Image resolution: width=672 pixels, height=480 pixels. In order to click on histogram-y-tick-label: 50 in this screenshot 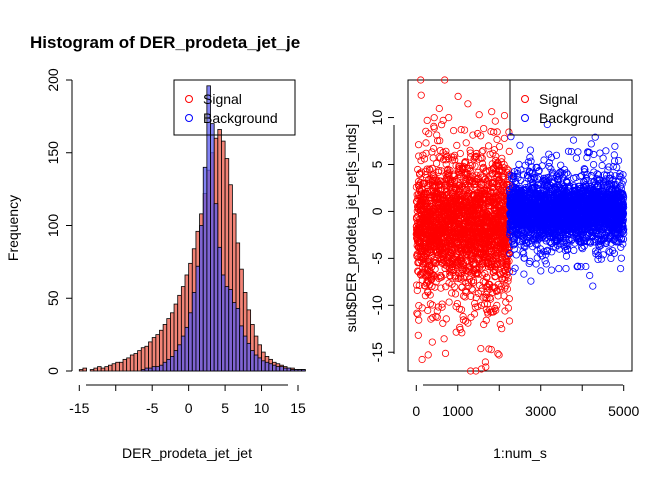, I will do `click(53, 298)`.